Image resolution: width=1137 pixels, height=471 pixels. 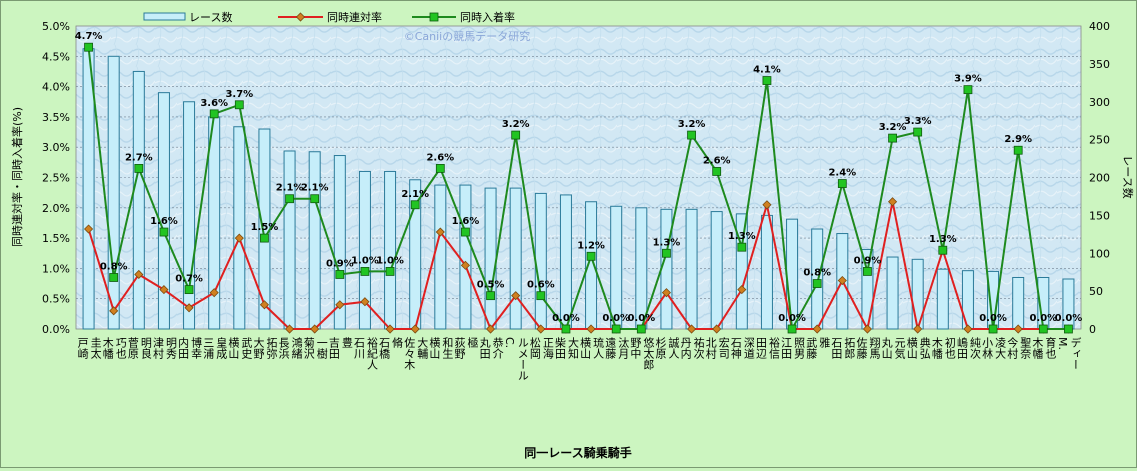 What do you see at coordinates (265, 227) in the screenshot?
I see `nyuchaku-data-label: 1.5%` at bounding box center [265, 227].